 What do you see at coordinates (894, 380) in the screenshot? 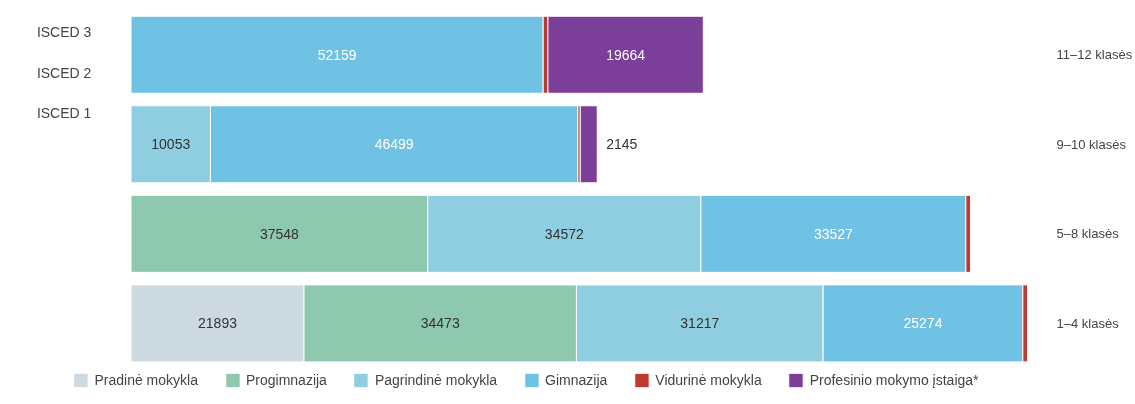
I see `legend-label: Profesinio mokymo įstaiga*` at bounding box center [894, 380].